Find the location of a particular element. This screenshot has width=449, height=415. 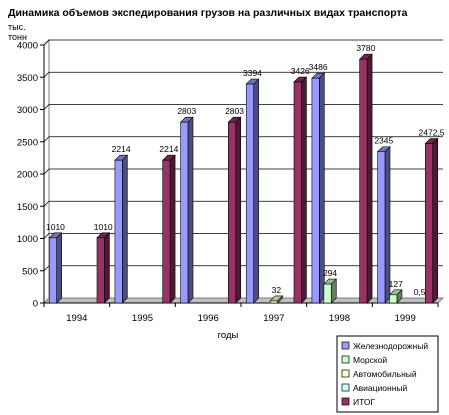

legend-label: Автомобильный is located at coordinates (385, 374).